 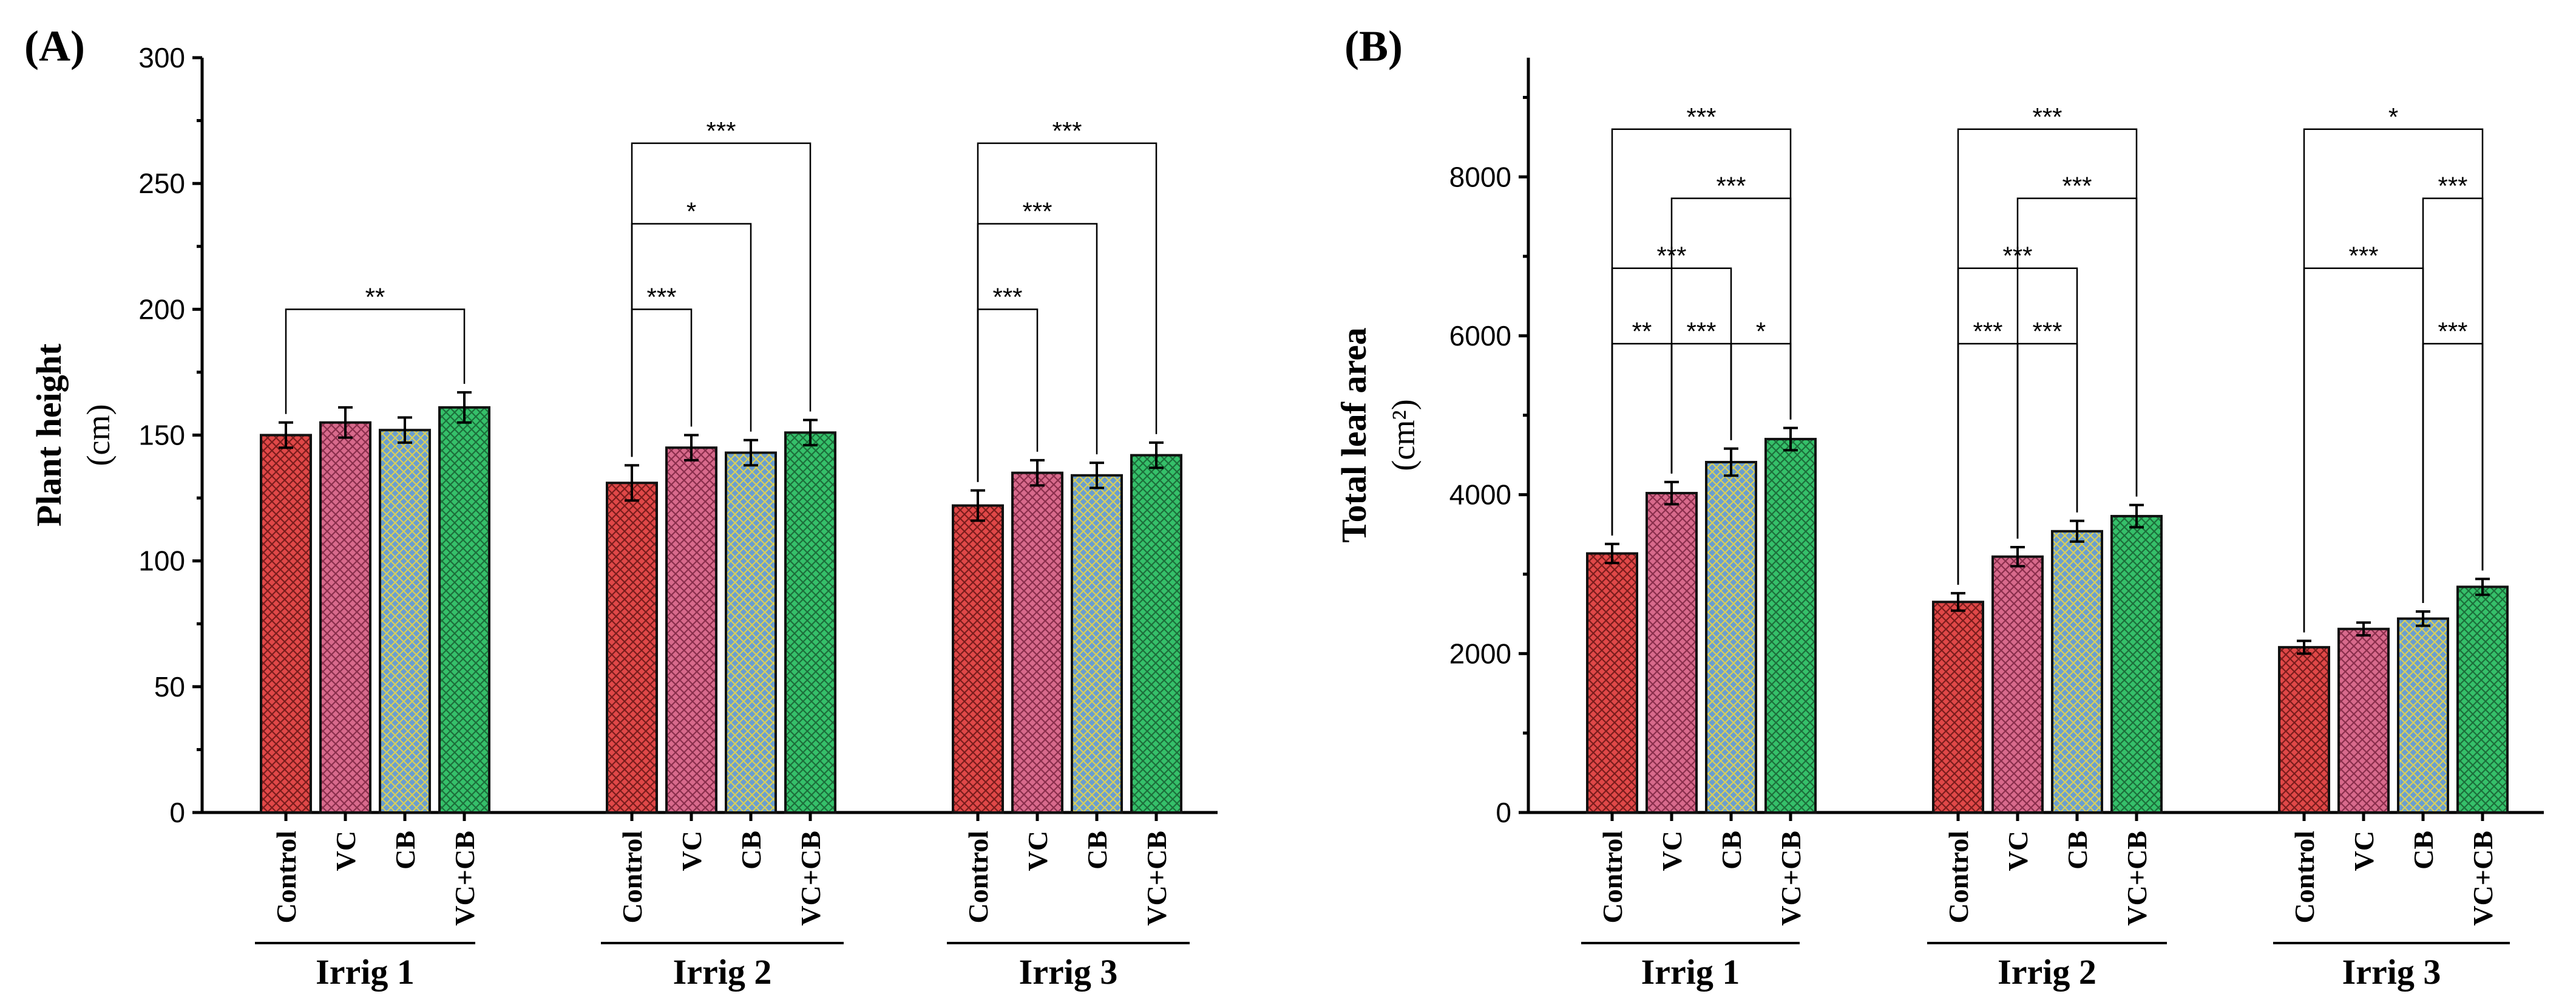 I want to click on panel-label: (B), so click(x=1373, y=46).